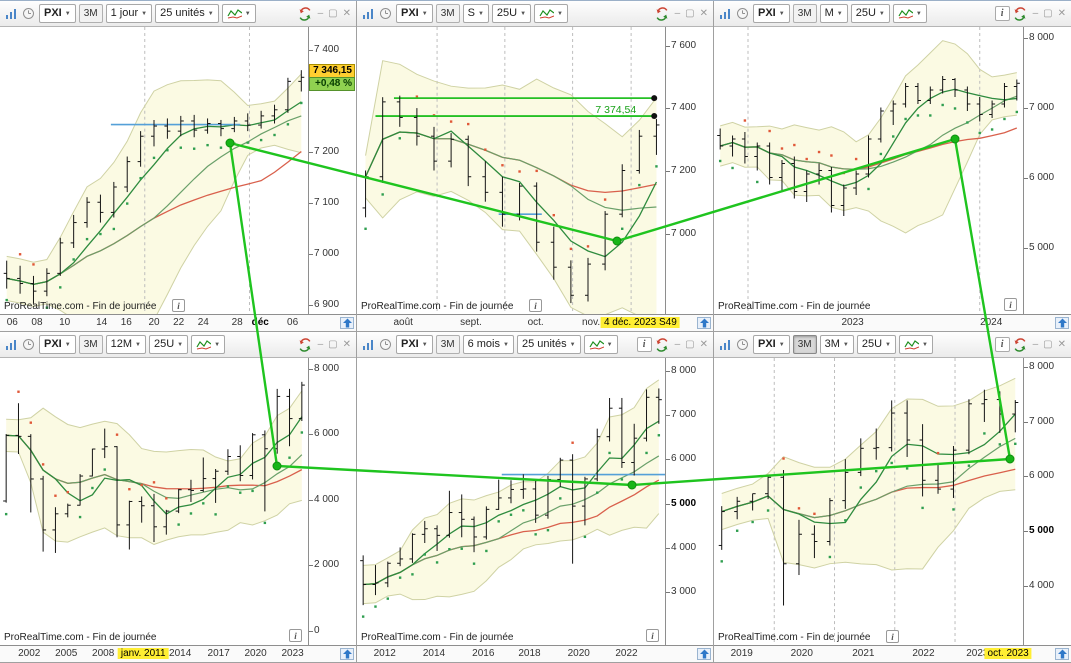  What do you see at coordinates (475, 13) in the screenshot?
I see `timeframe-select: S ▼` at bounding box center [475, 13].